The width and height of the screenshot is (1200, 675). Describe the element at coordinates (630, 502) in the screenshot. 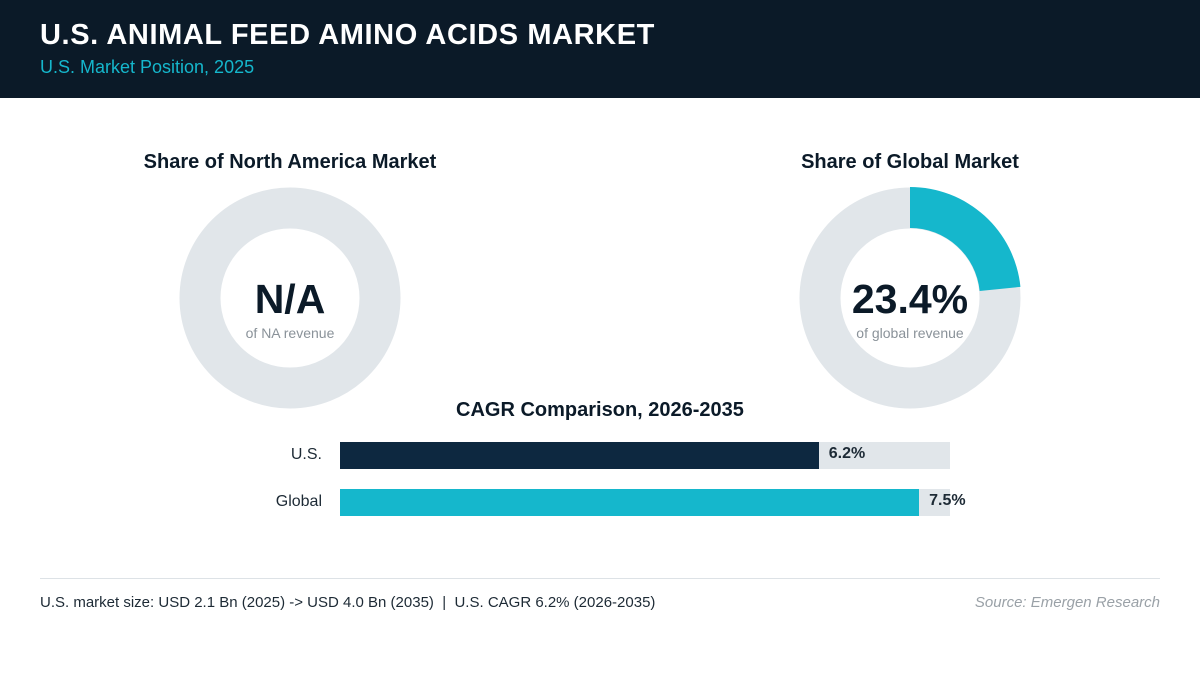

I see `cagr-bar-global` at that location.